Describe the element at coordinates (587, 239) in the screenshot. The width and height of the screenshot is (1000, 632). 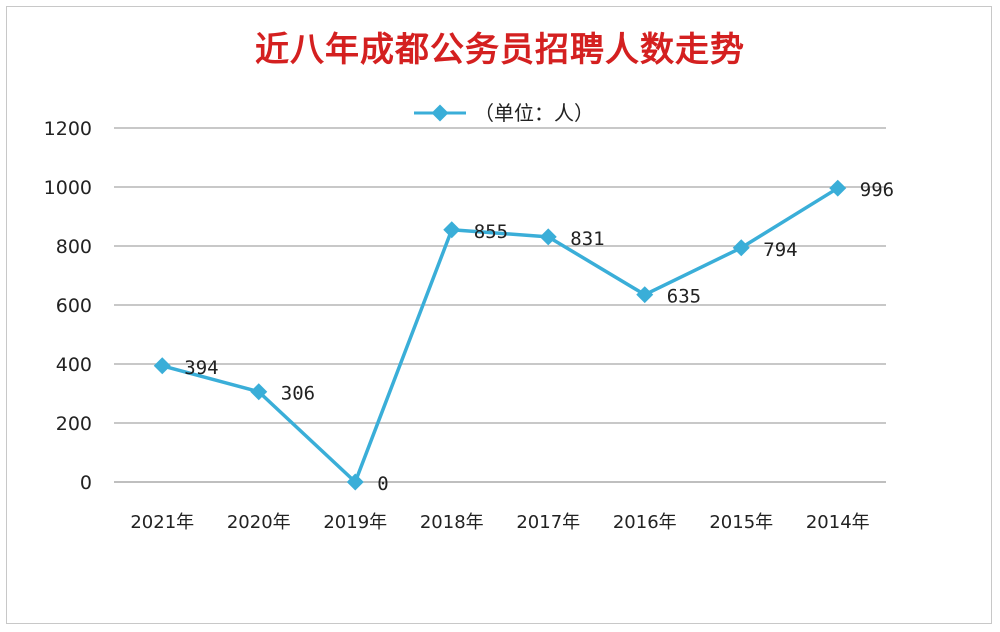
I see `data-label-4: 831` at that location.